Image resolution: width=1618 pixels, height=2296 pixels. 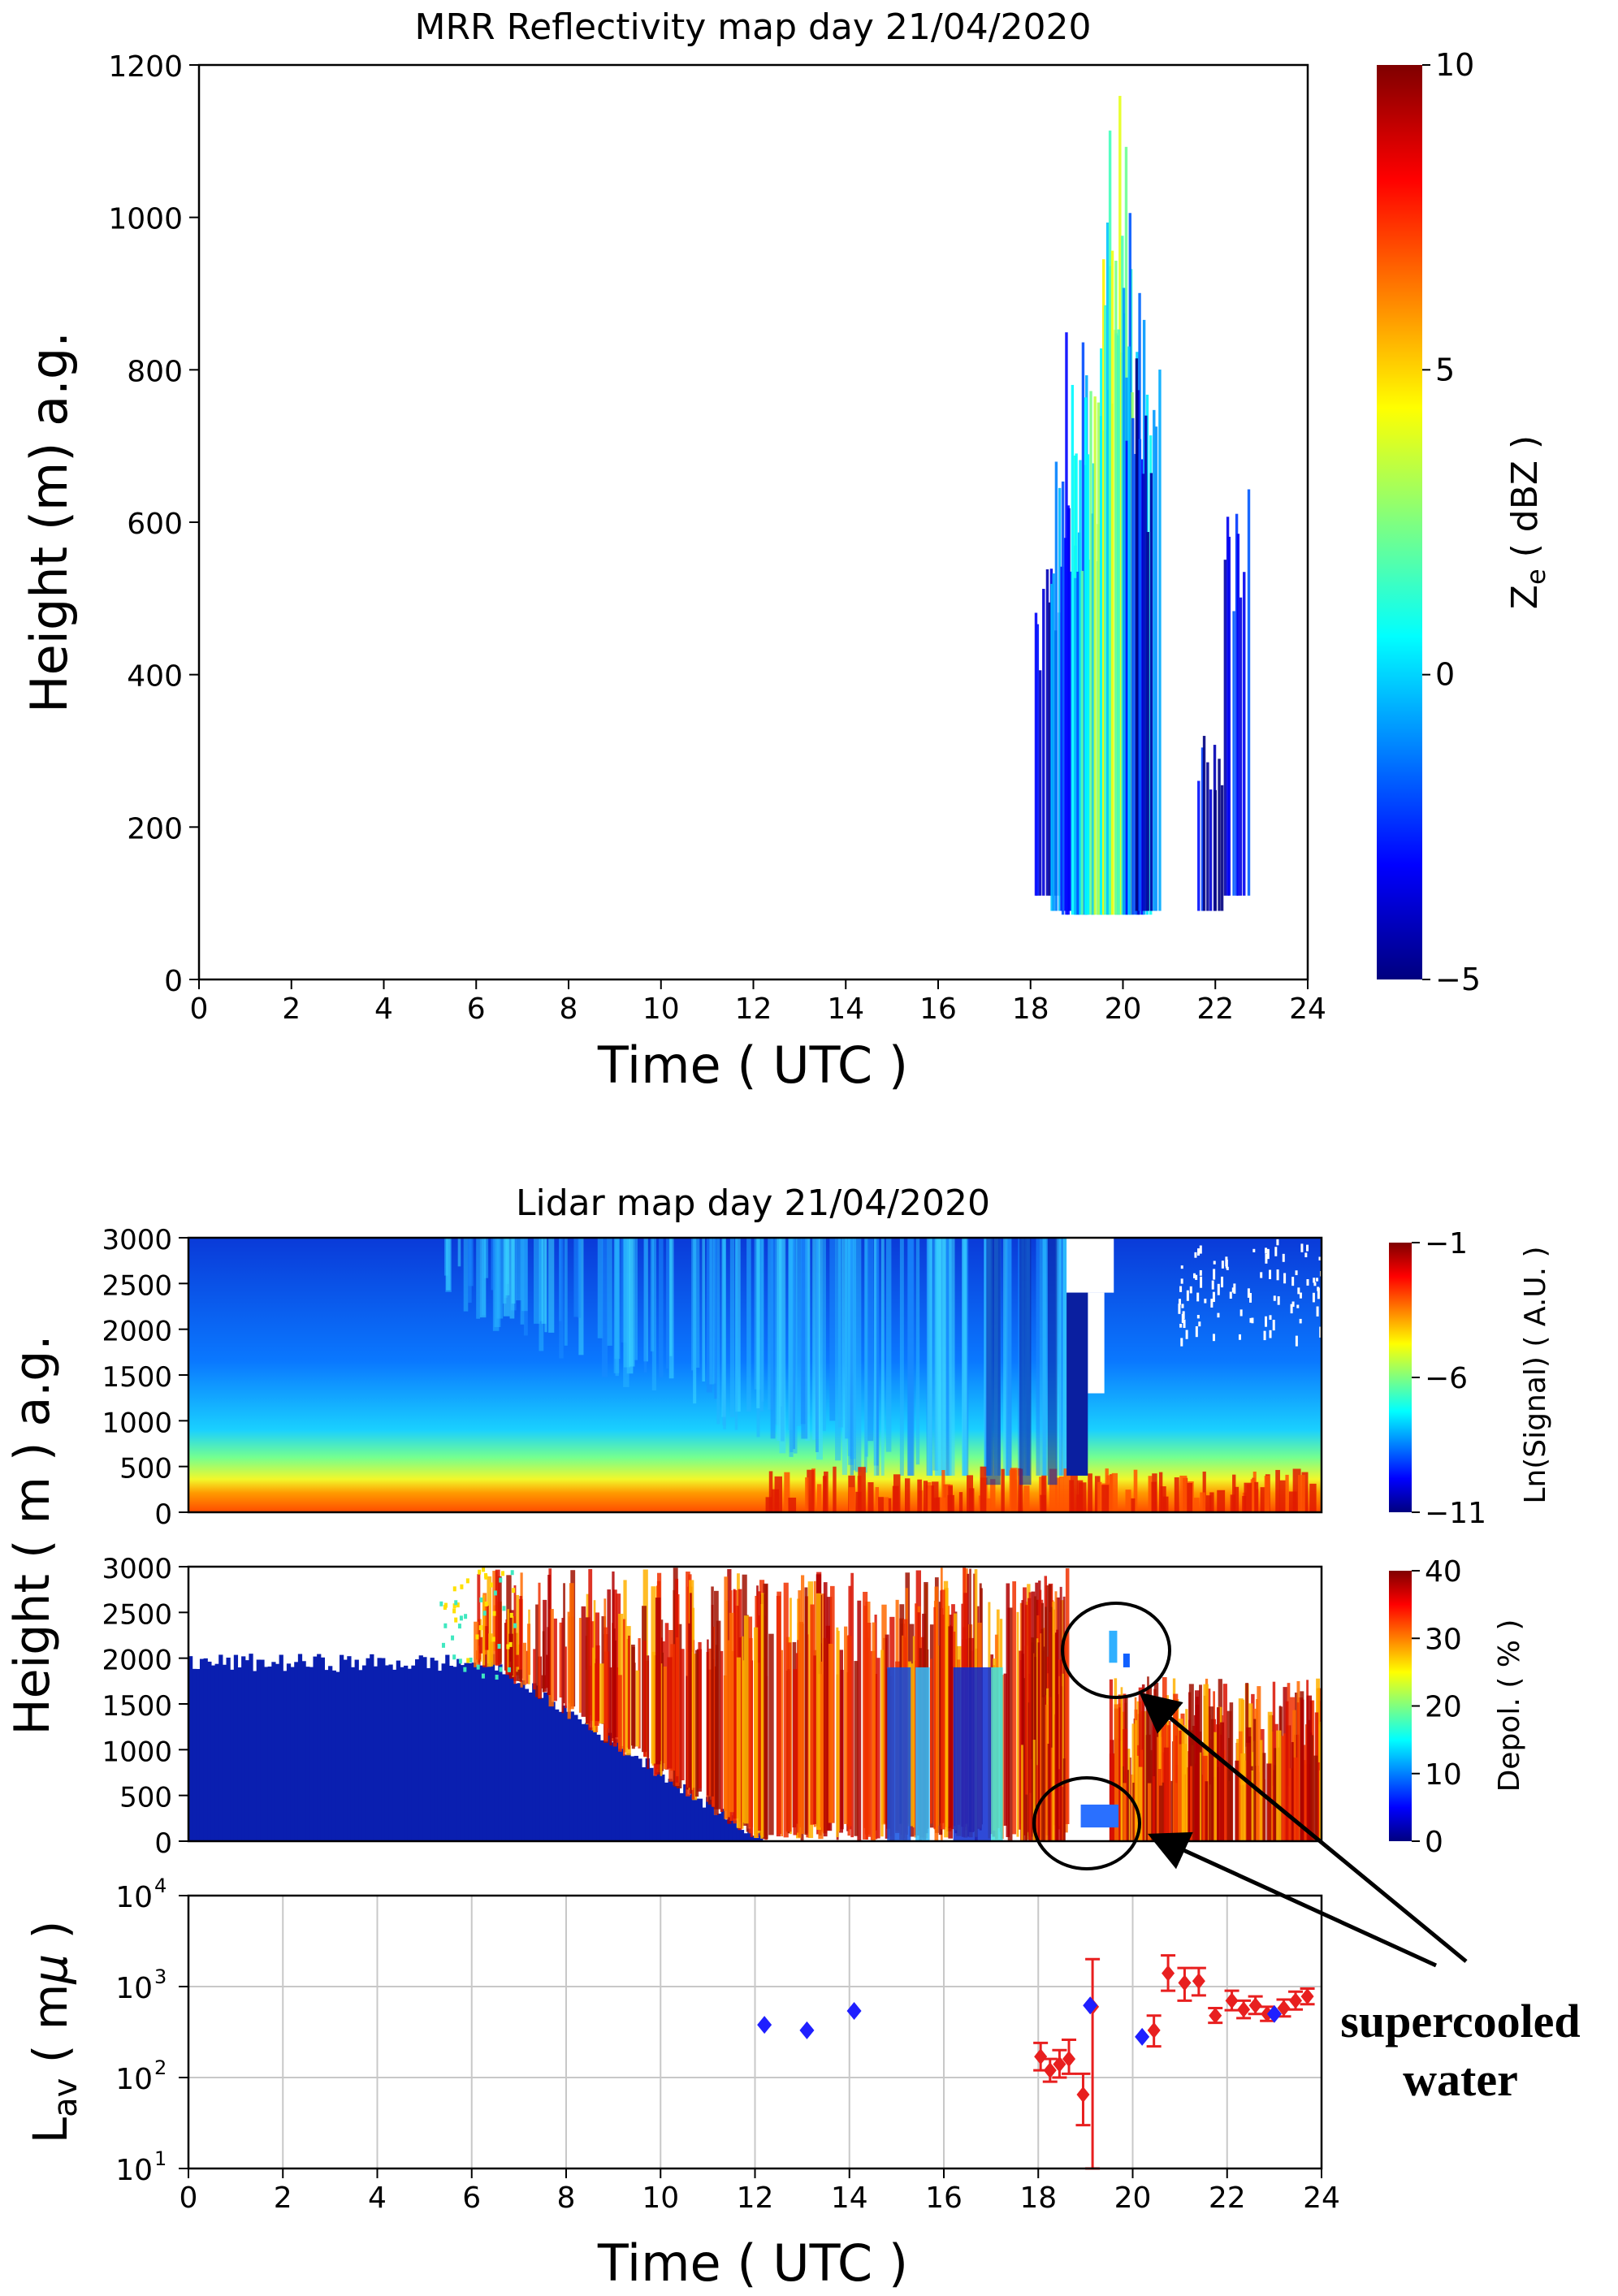 What do you see at coordinates (1458, 979) in the screenshot?
I see `colorbar-tick-label: −5` at bounding box center [1458, 979].